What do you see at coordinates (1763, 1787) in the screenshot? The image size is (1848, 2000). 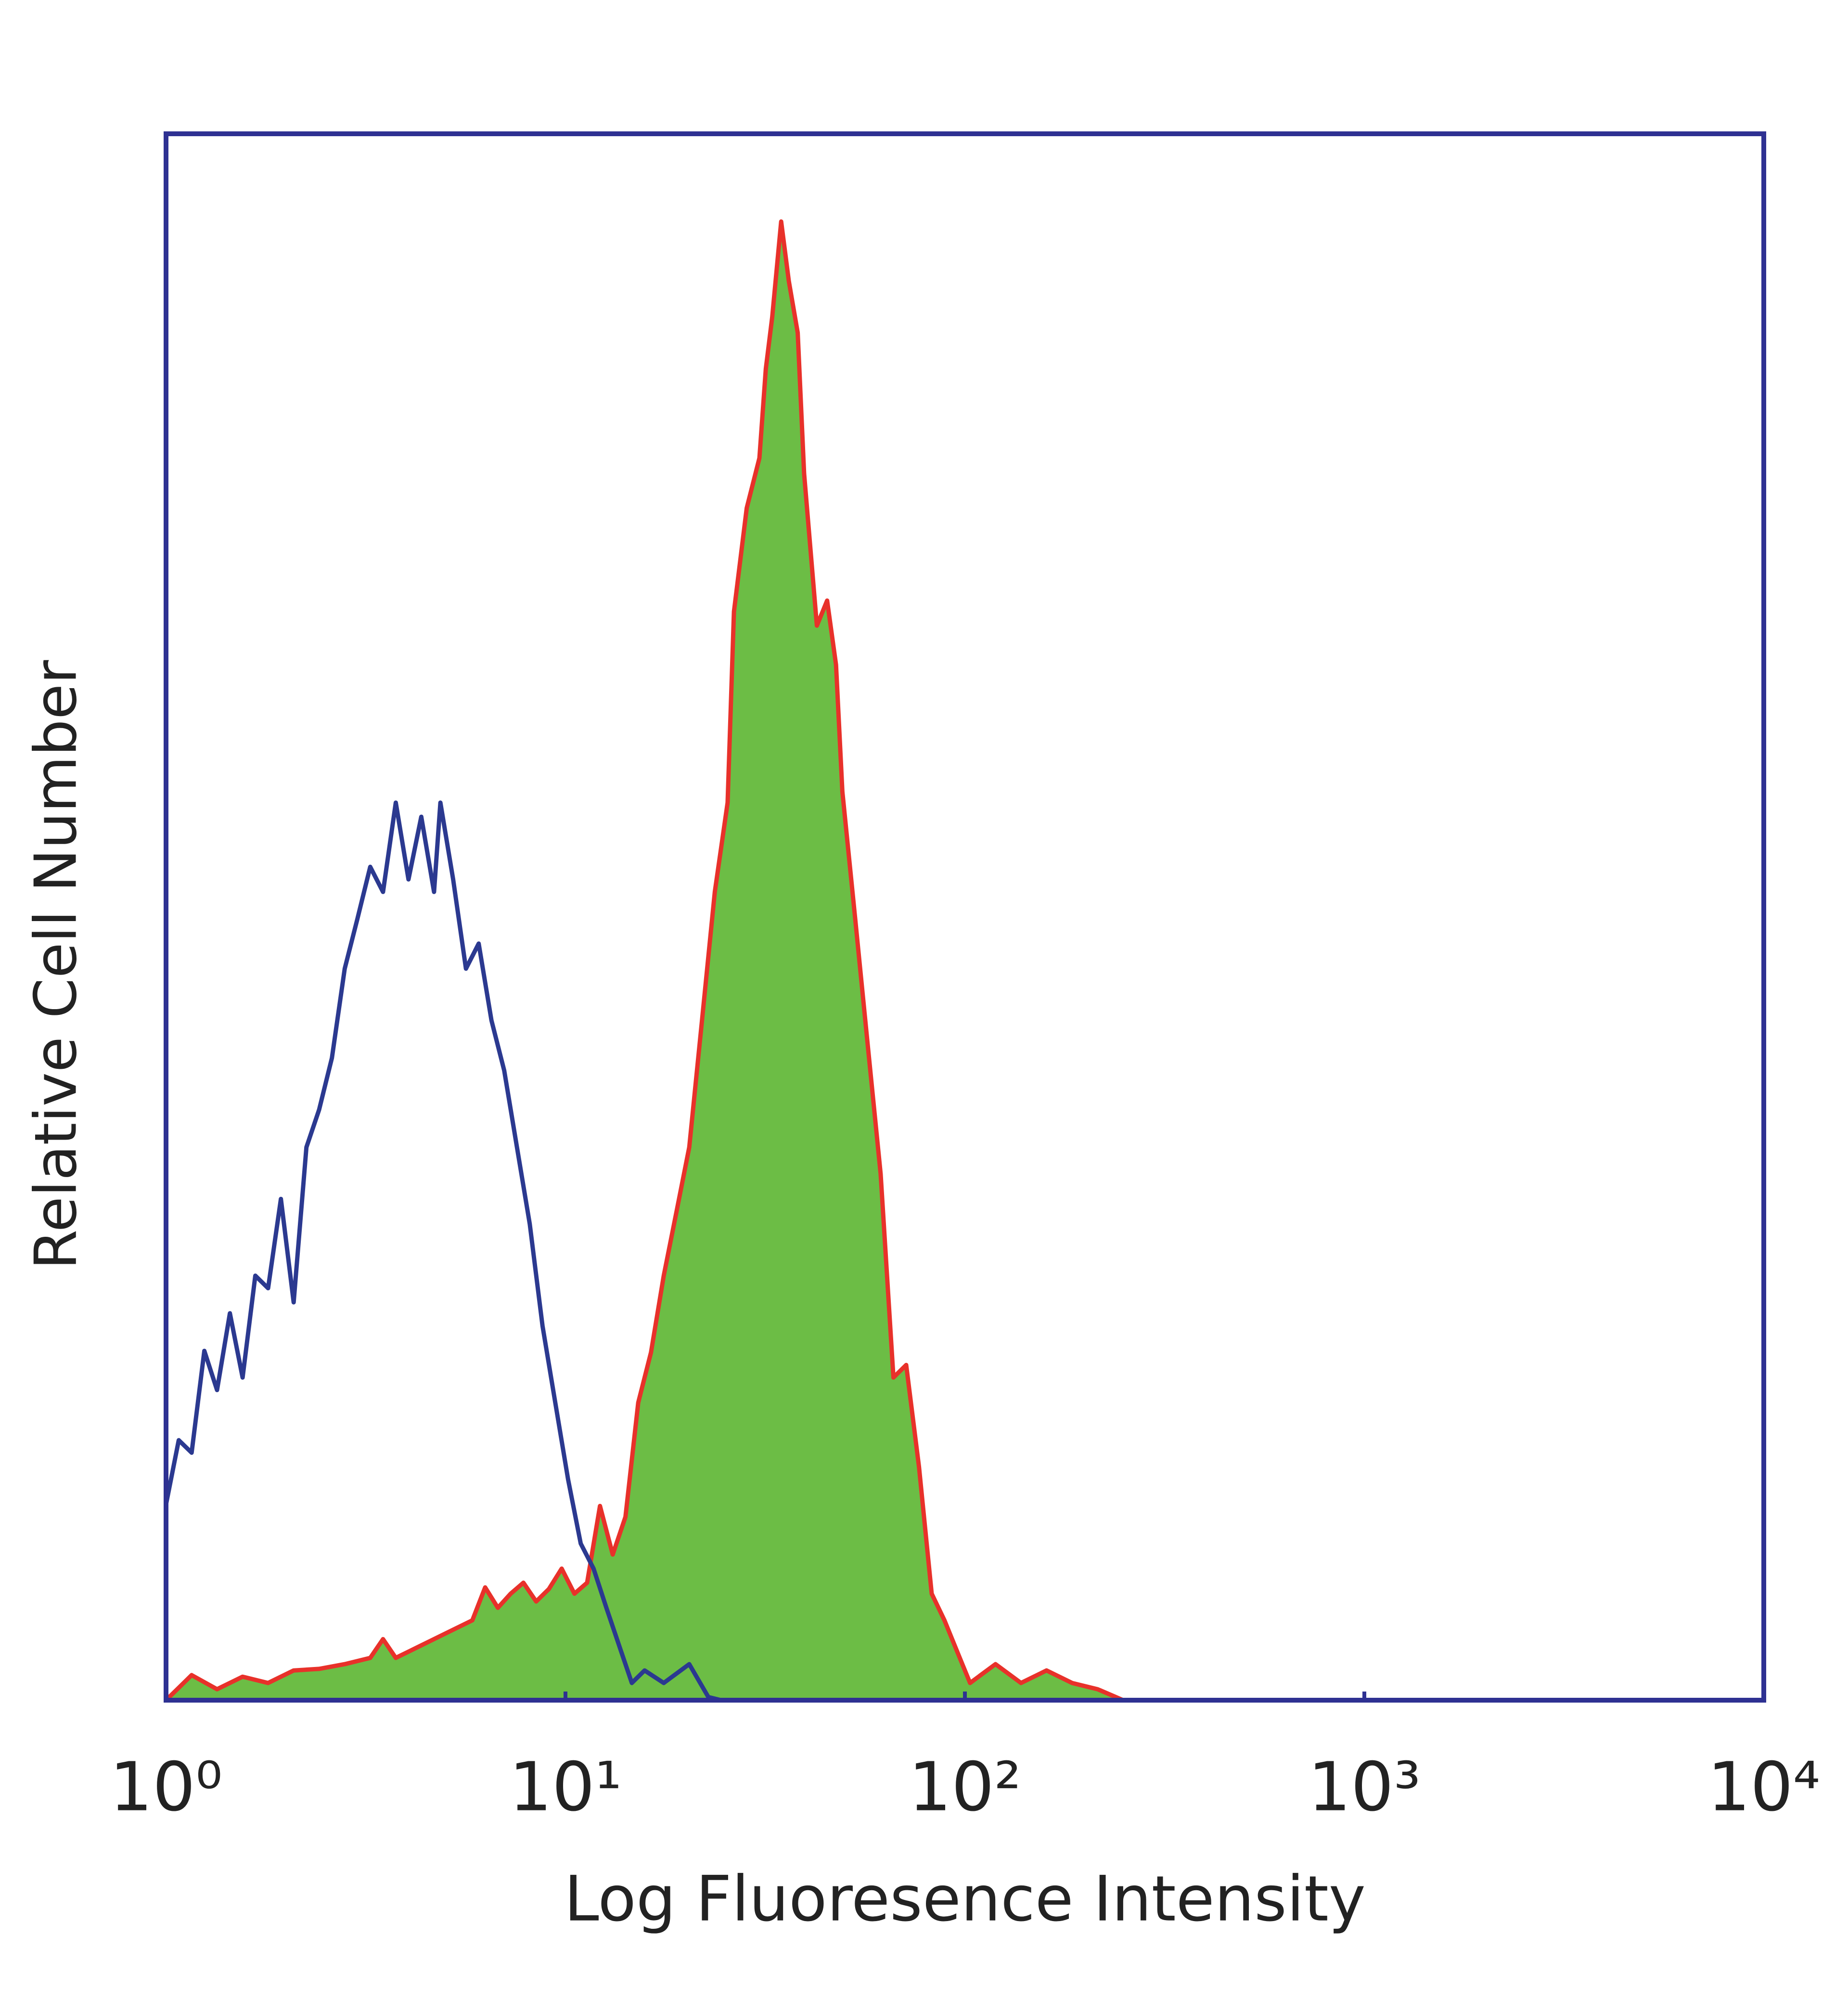 I see `x-tick-label: 10⁴` at bounding box center [1763, 1787].